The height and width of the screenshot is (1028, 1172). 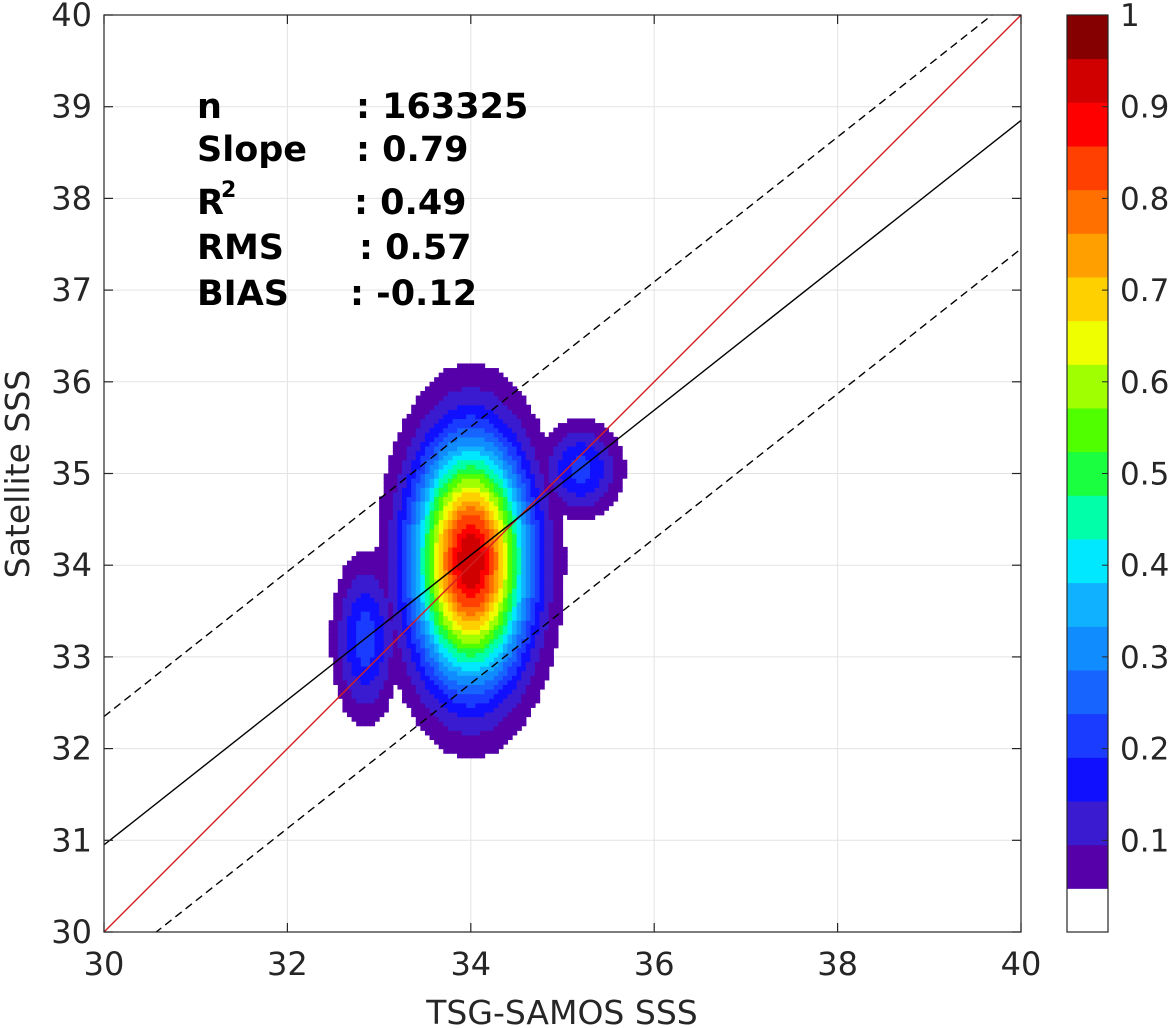 What do you see at coordinates (413, 294) in the screenshot?
I see `stat-bias-value: : -0.12` at bounding box center [413, 294].